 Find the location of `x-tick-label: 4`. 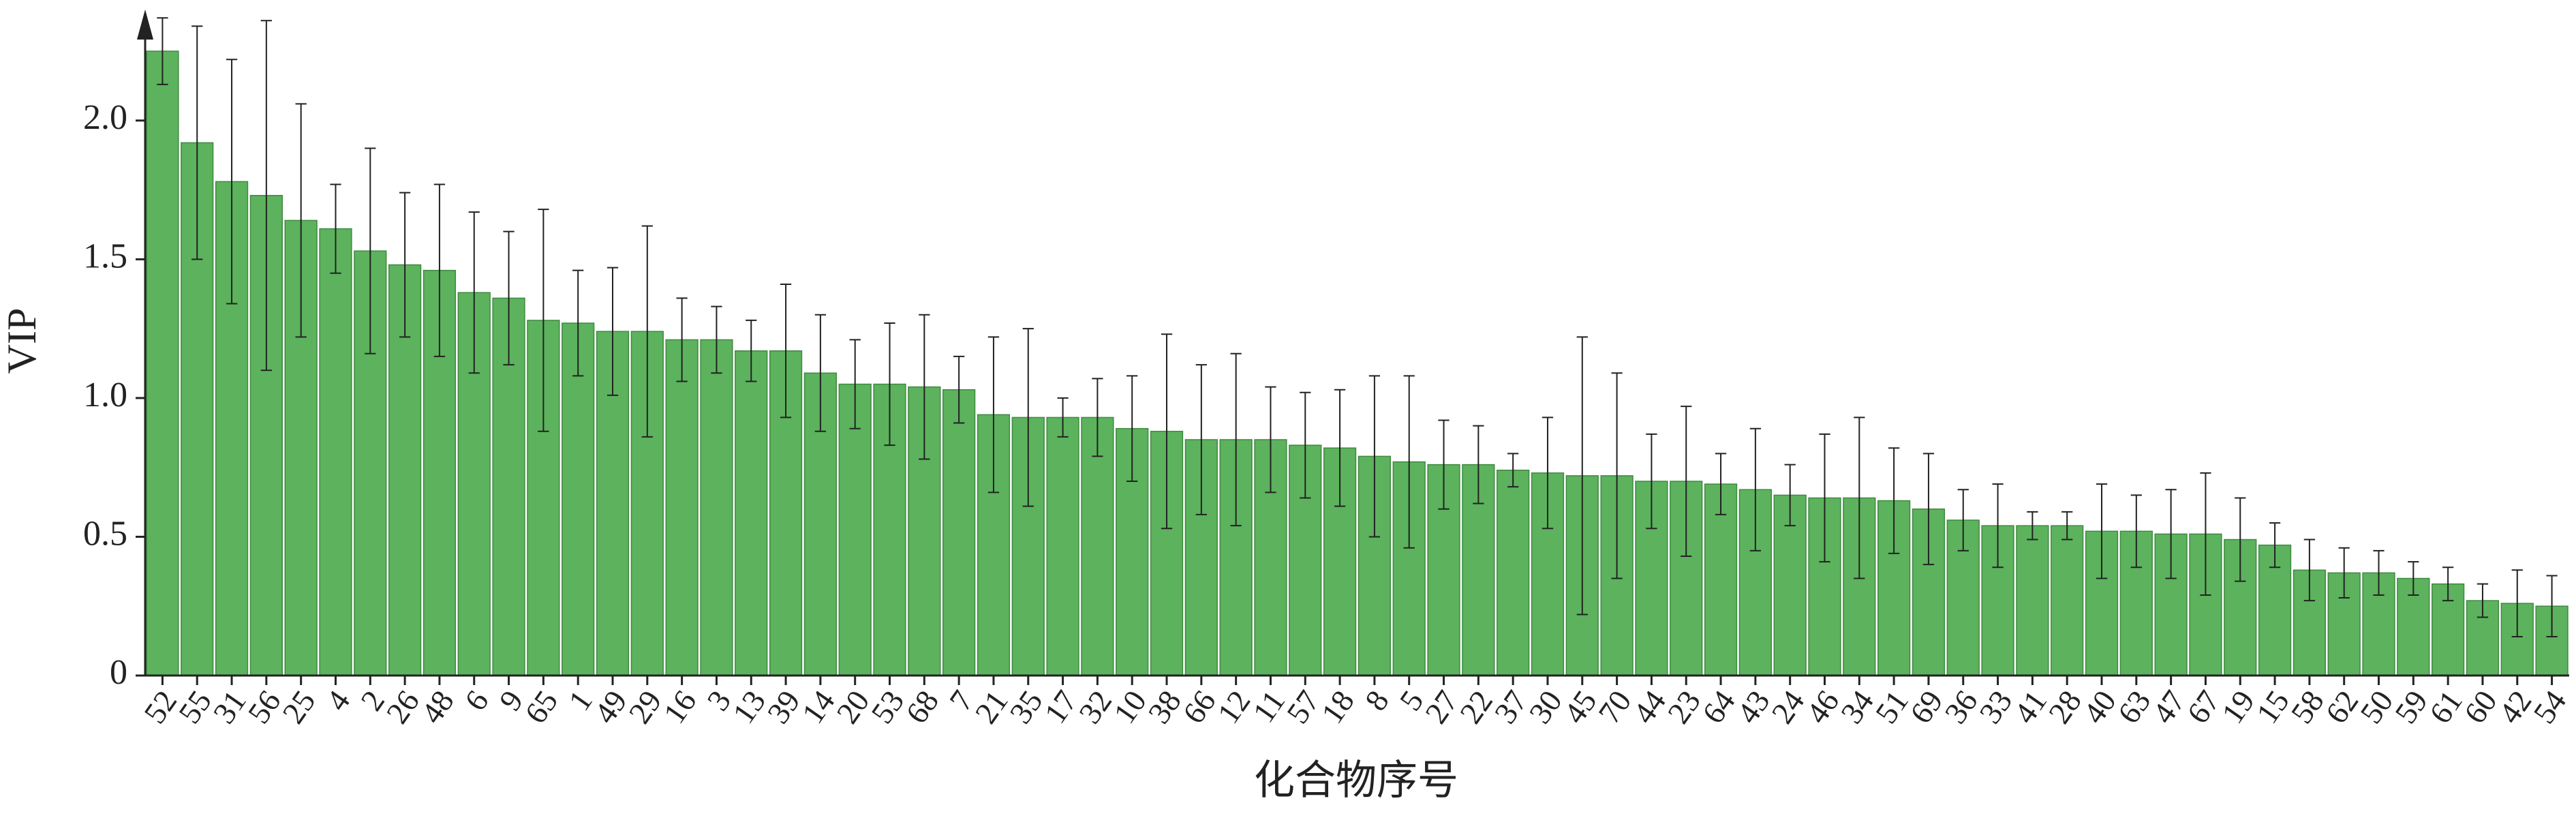

x-tick-label: 4 is located at coordinates (337, 701).